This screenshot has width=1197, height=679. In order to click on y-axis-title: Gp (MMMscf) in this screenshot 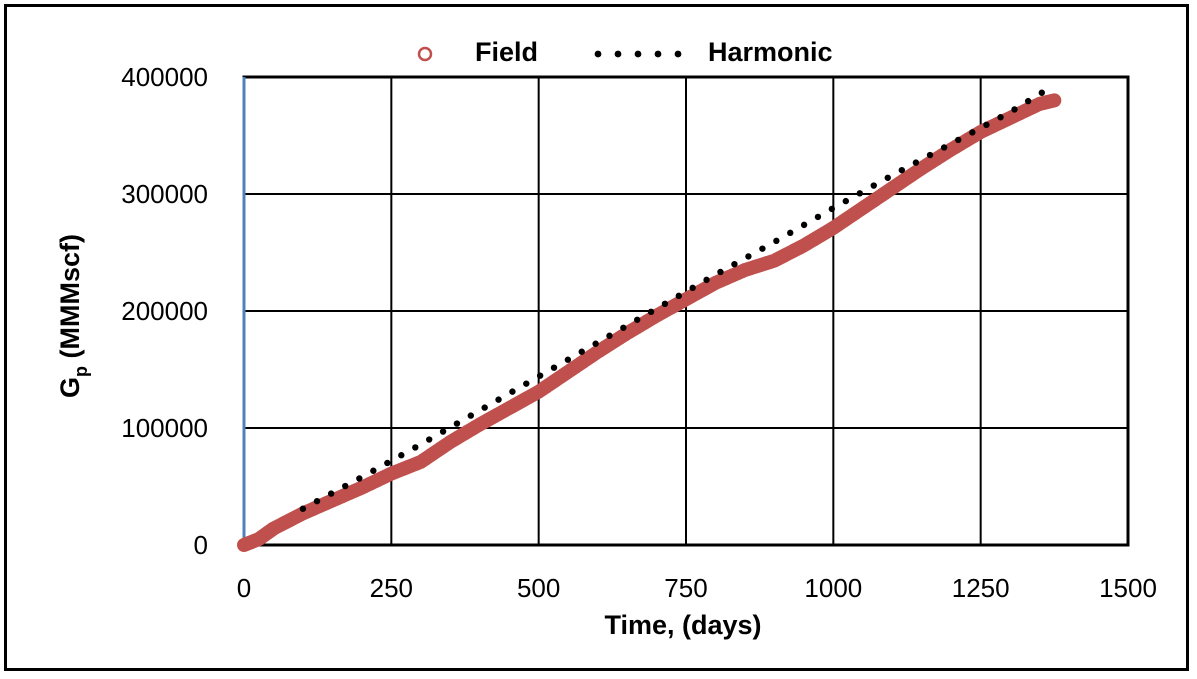, I will do `click(73, 316)`.